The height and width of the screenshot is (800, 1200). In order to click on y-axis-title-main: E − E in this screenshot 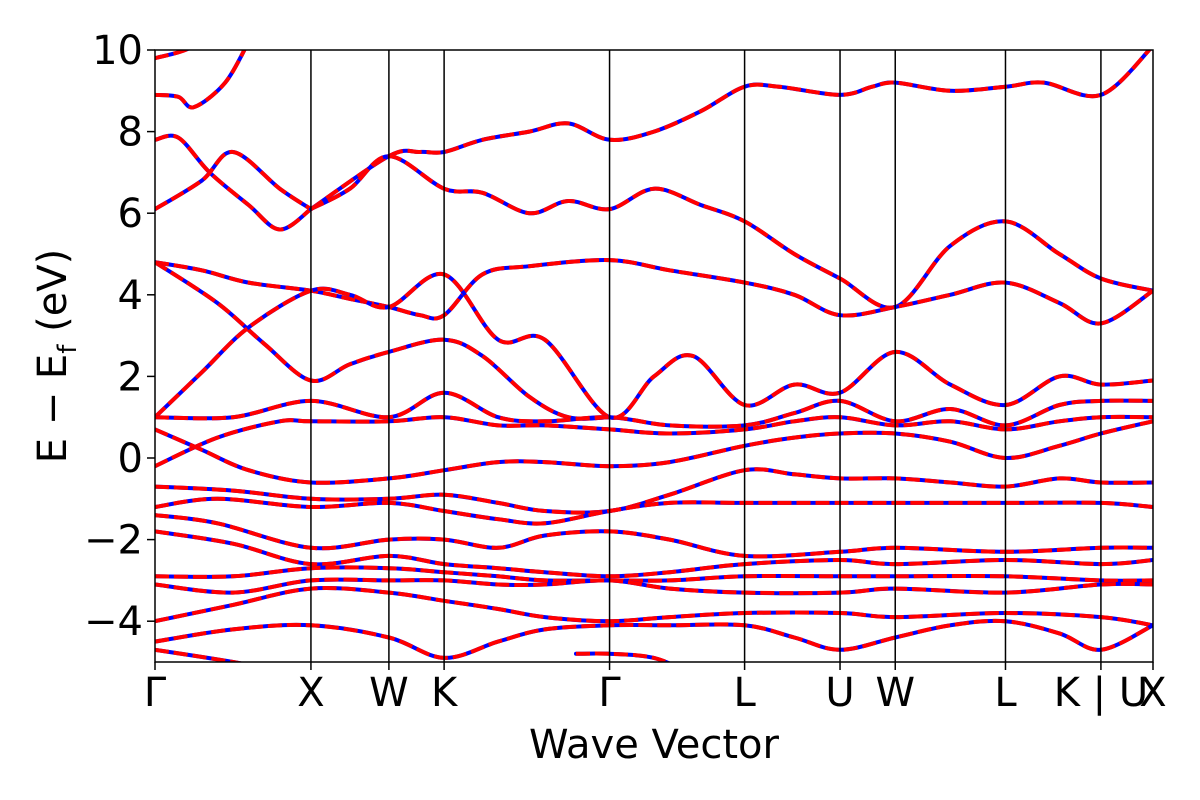, I will do `click(53, 409)`.